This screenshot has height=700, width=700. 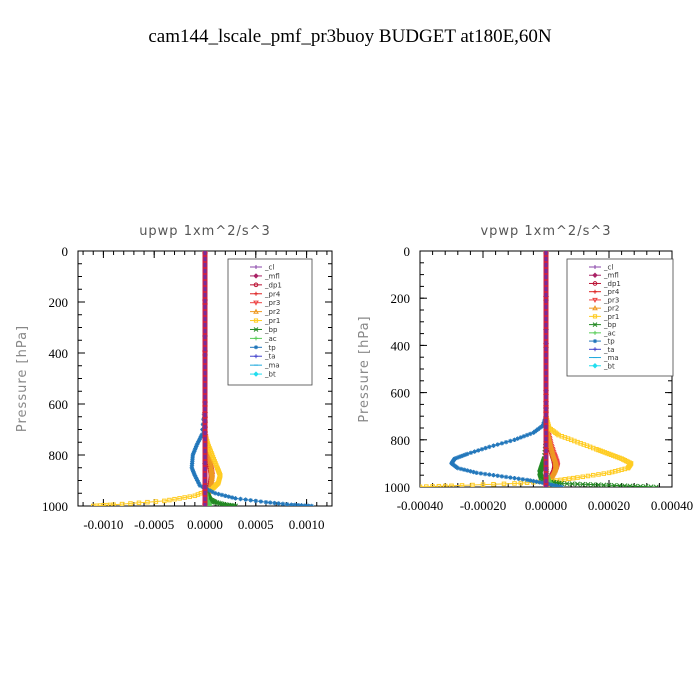 I want to click on y-tick-label: 200, so click(x=401, y=298).